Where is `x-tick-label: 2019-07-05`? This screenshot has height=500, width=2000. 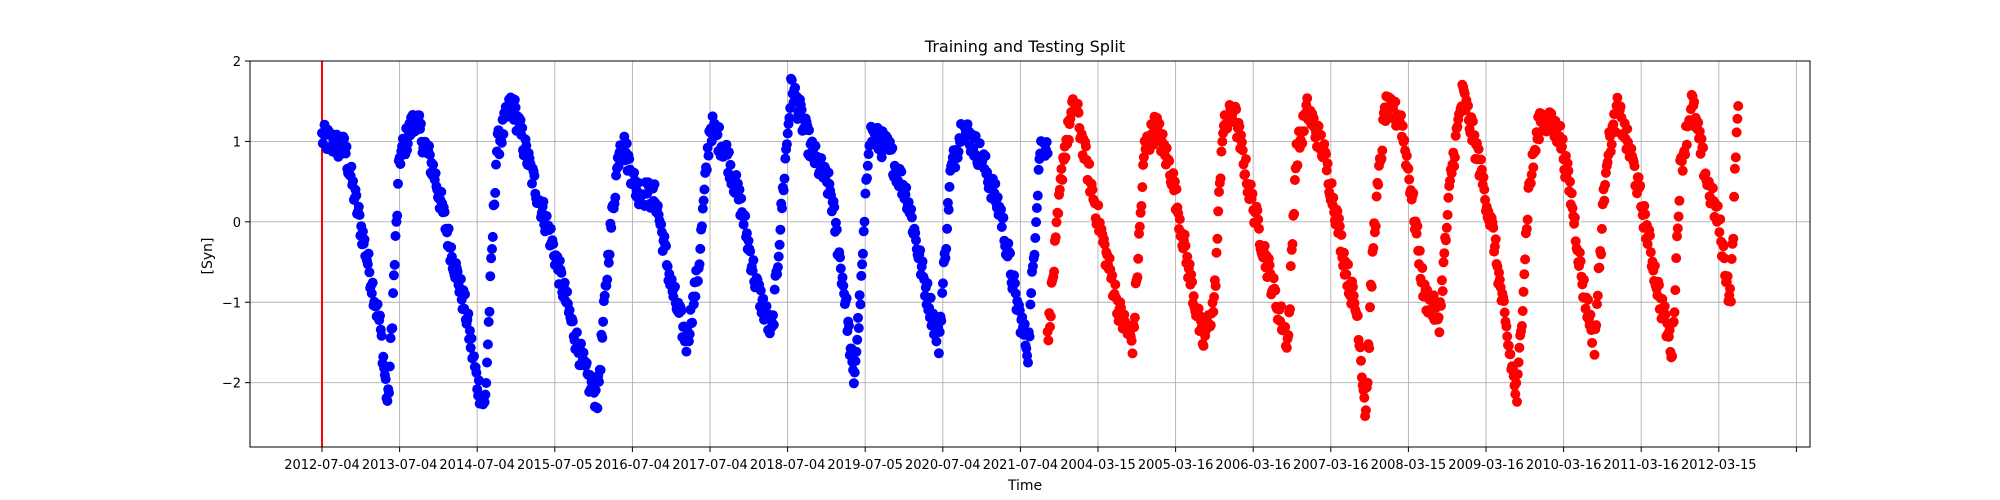 x-tick-label: 2019-07-05 is located at coordinates (865, 465).